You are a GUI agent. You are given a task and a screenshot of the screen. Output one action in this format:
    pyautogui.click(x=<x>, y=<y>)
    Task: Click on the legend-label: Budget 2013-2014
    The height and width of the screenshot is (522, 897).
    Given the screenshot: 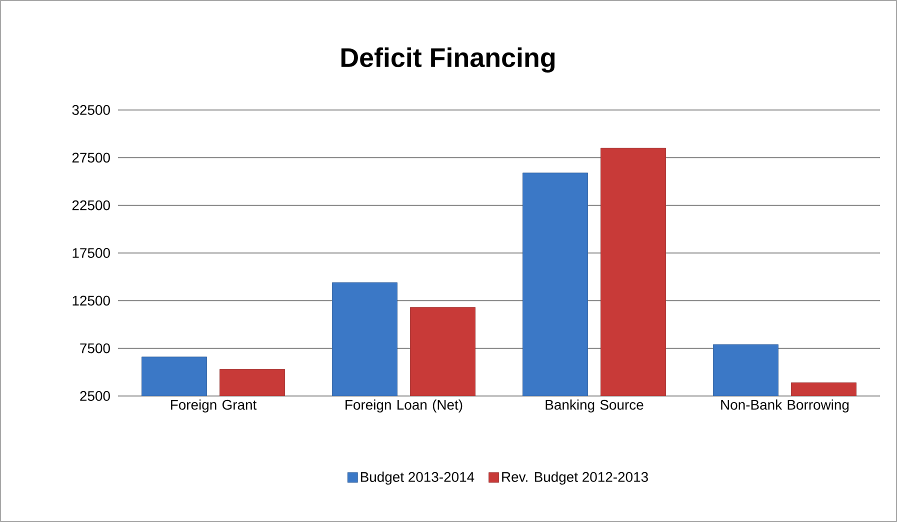 What is the action you would take?
    pyautogui.click(x=417, y=478)
    